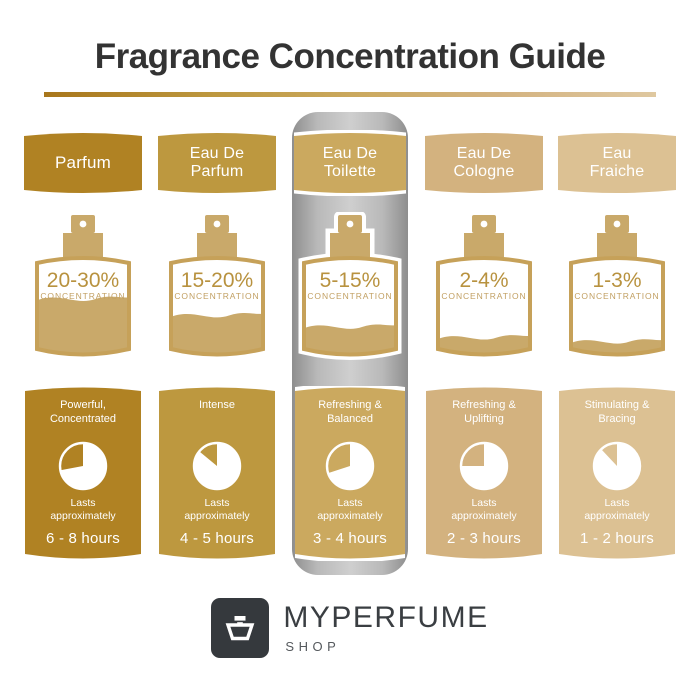  I want to click on concentration-value: 2-4%, so click(484, 280).